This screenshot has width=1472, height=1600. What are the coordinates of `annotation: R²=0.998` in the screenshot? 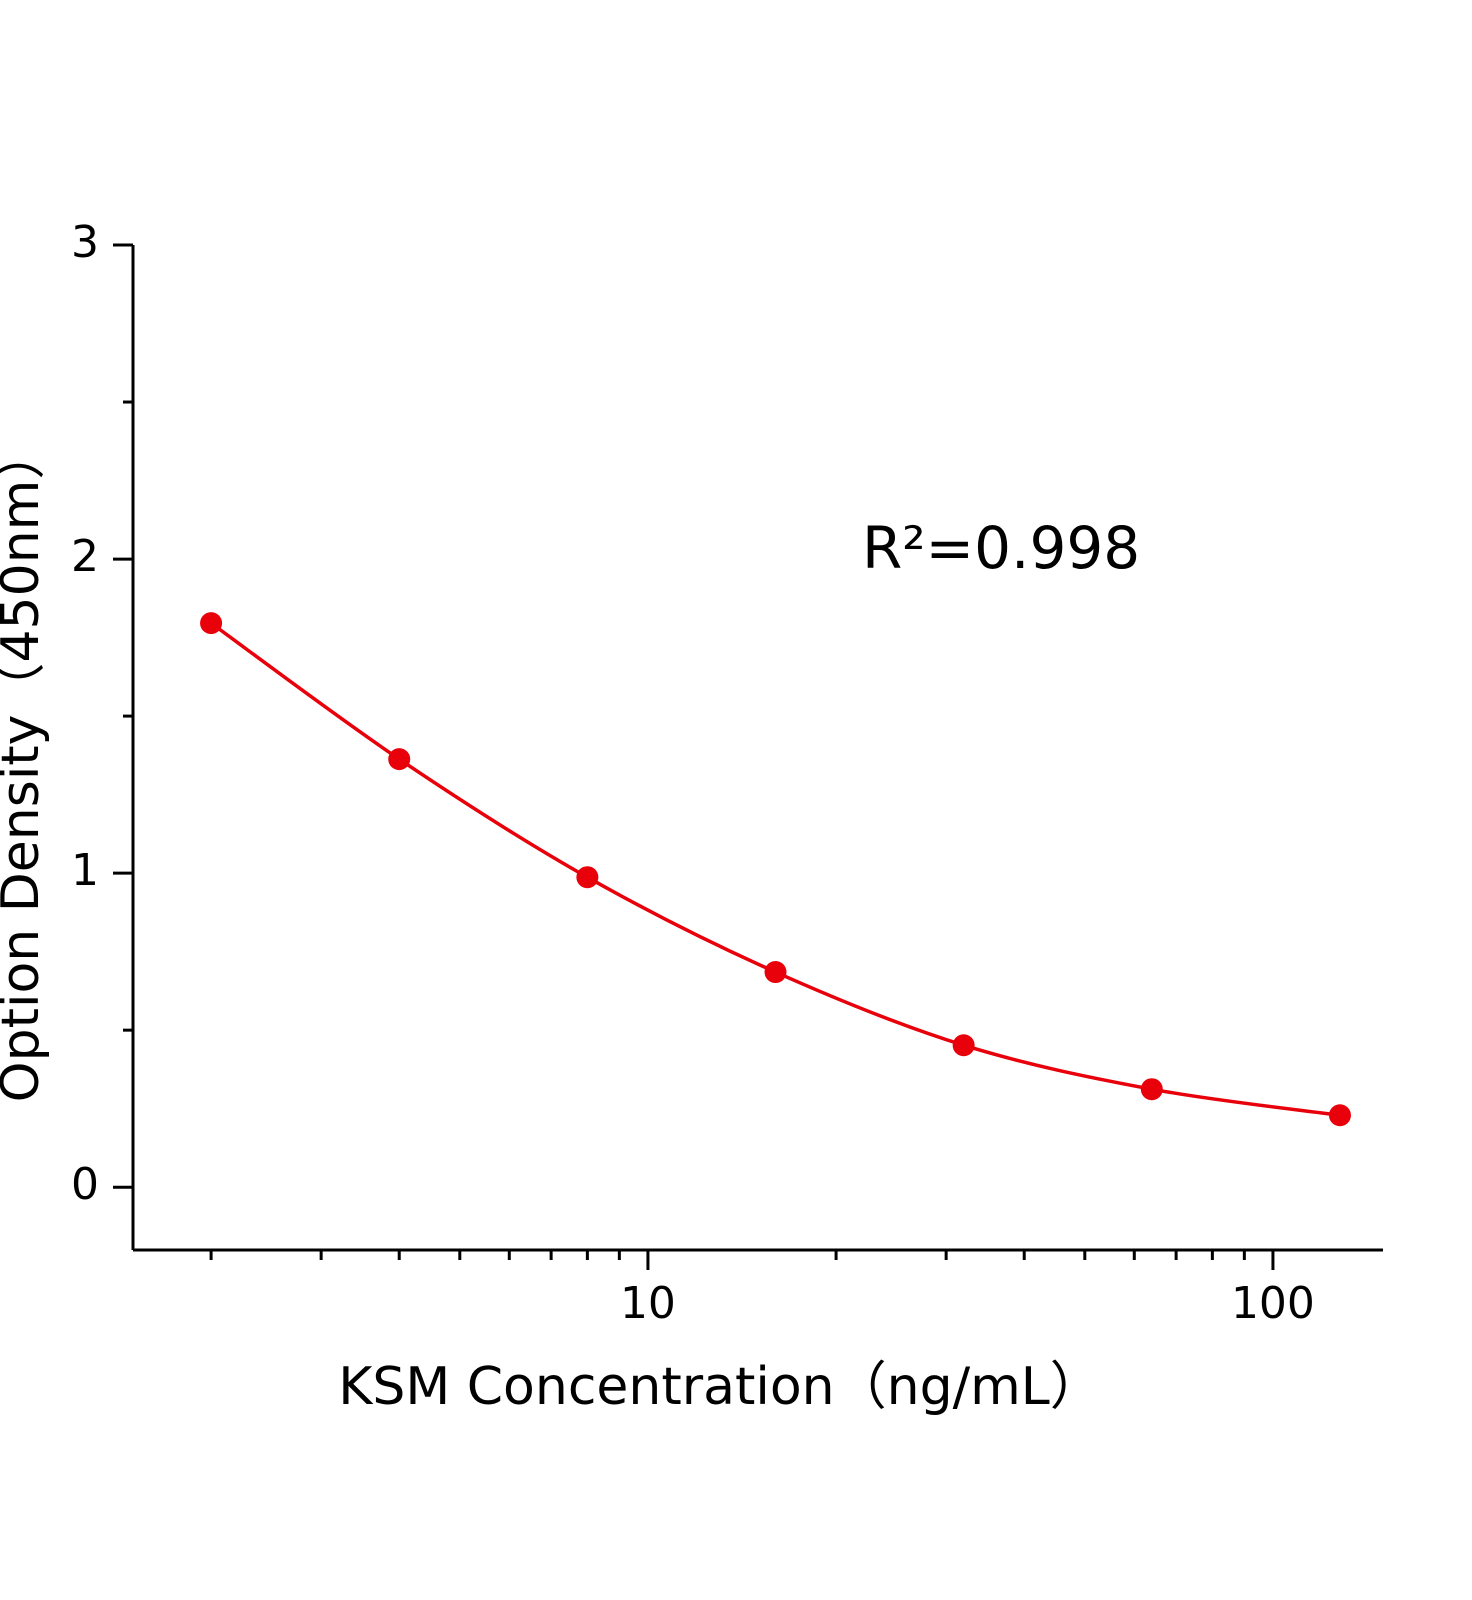 It's located at (1001, 548).